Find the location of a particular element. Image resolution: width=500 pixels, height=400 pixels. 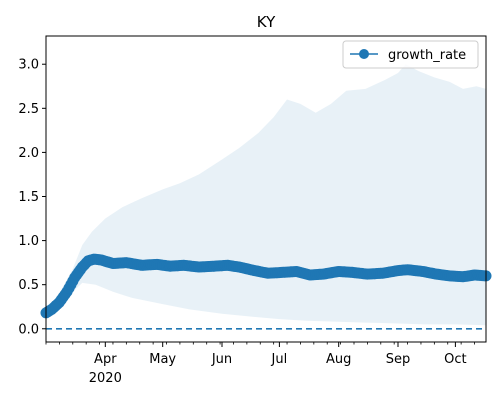

legend-box is located at coordinates (410, 54).